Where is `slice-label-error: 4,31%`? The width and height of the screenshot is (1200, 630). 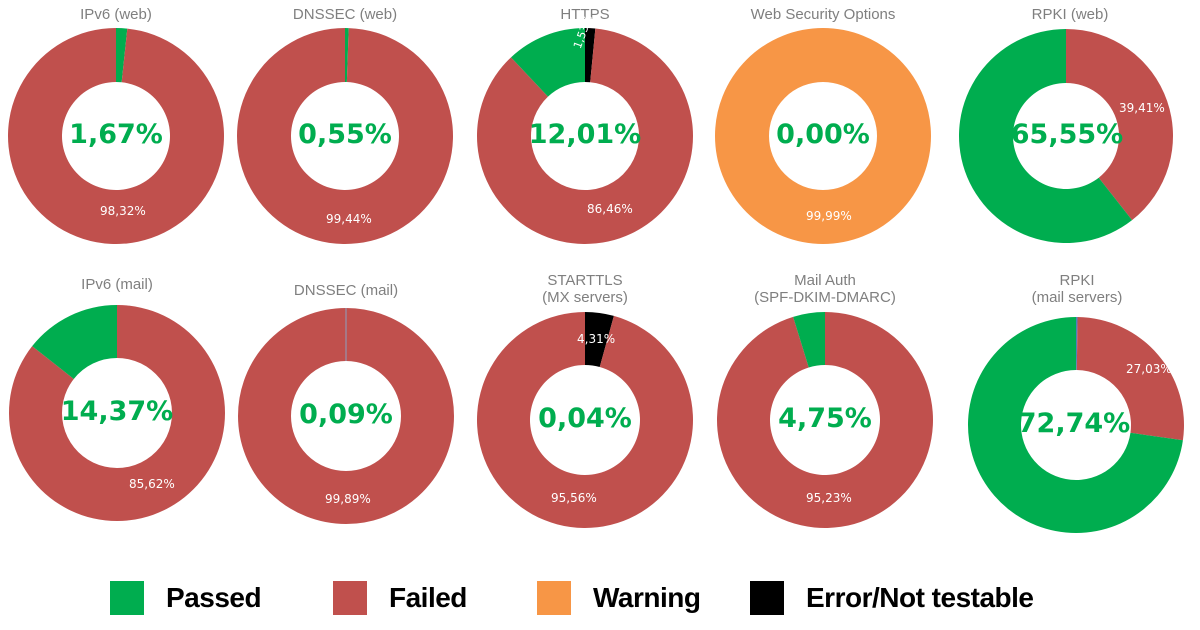 slice-label-error: 4,31% is located at coordinates (596, 339).